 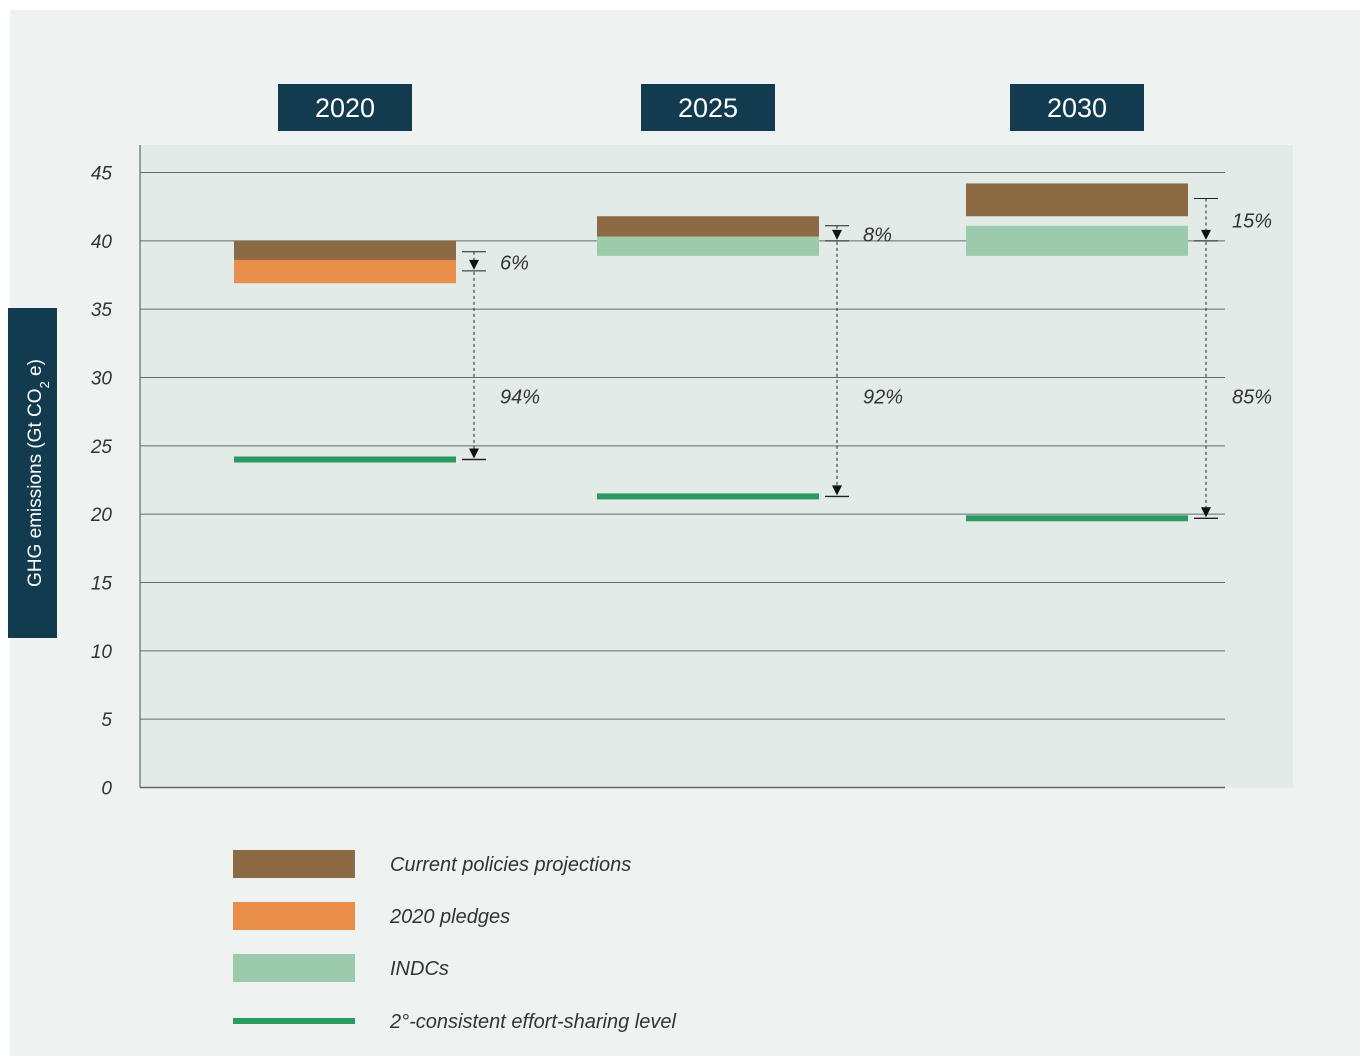 I want to click on legend-label: 2020 pledges, so click(x=449, y=917).